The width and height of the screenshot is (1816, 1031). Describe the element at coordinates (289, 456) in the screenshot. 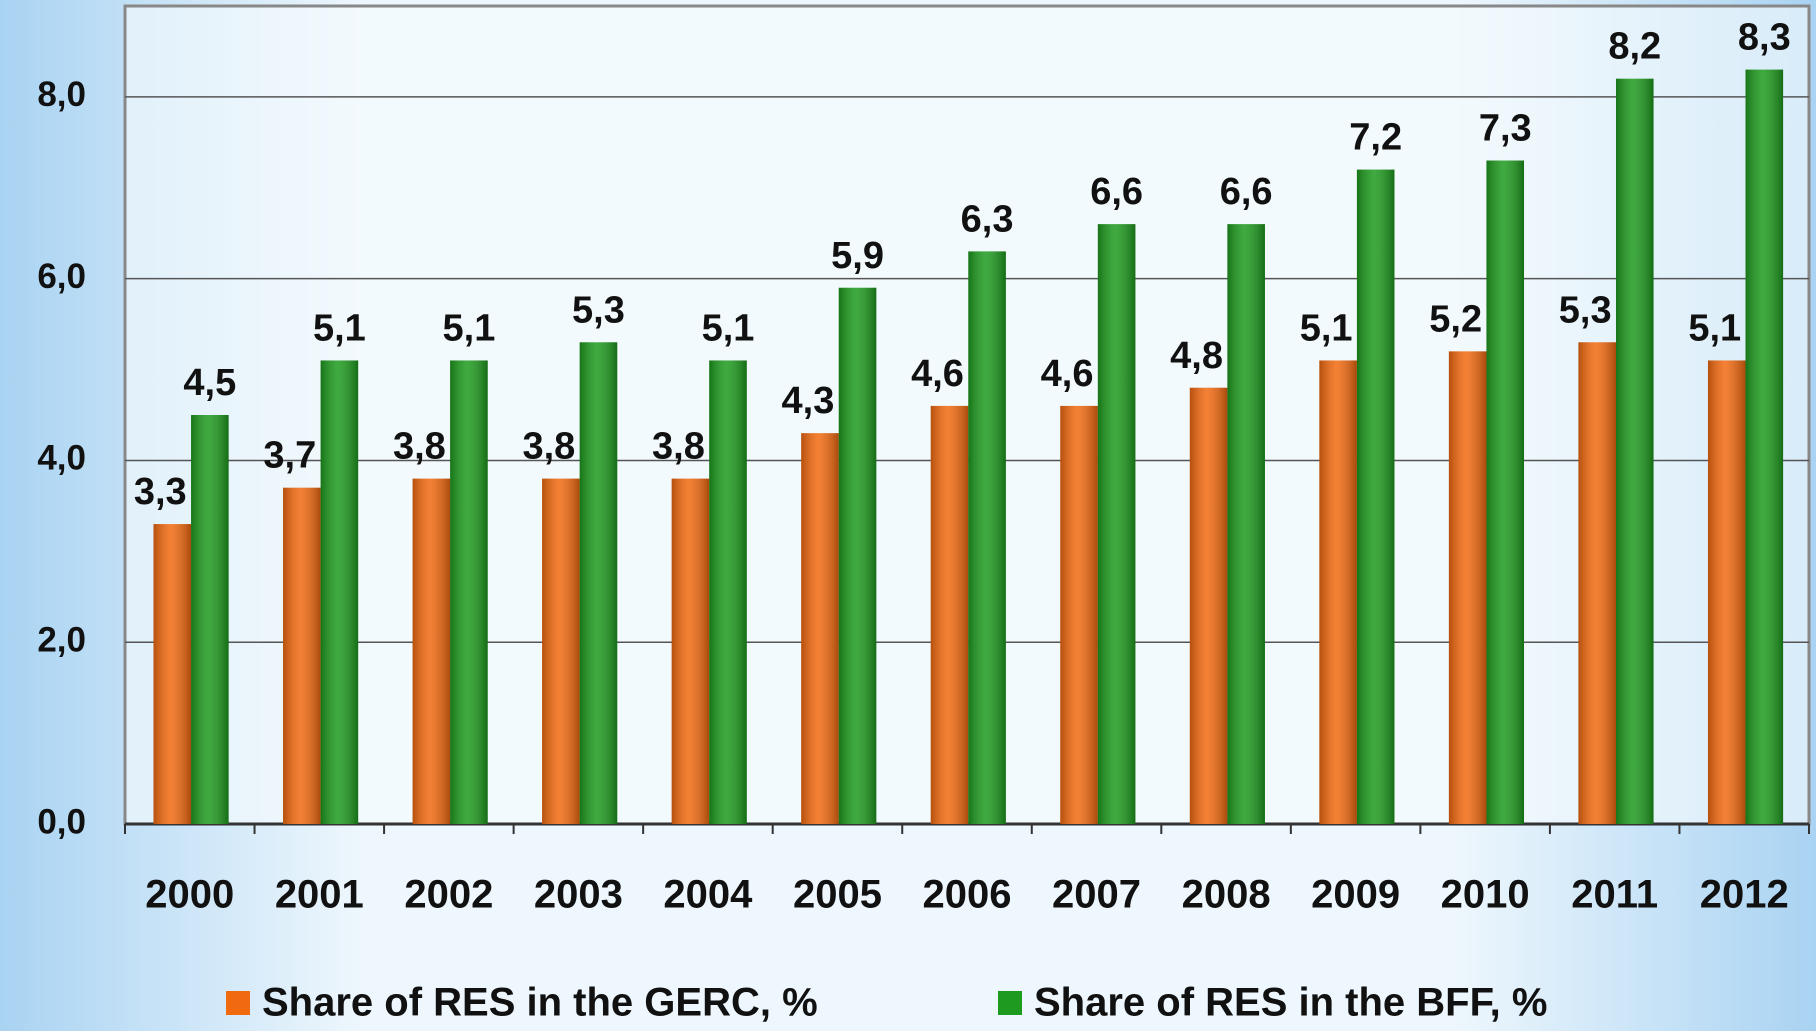

I see `value-label: 3,7` at that location.